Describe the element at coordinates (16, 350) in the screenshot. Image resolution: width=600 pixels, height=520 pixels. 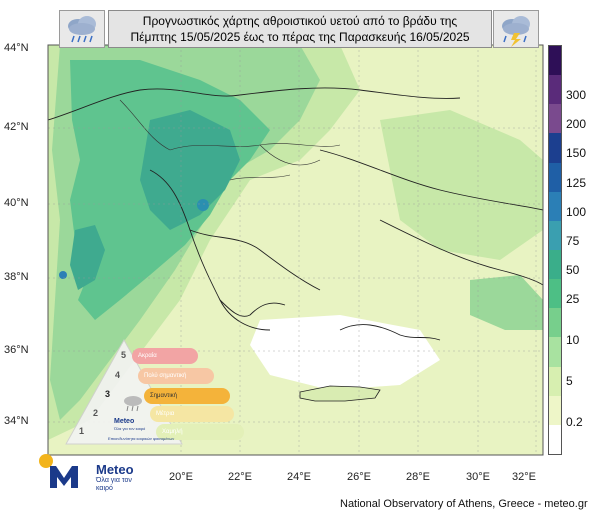
I see `lat-label-36: 36°N` at that location.